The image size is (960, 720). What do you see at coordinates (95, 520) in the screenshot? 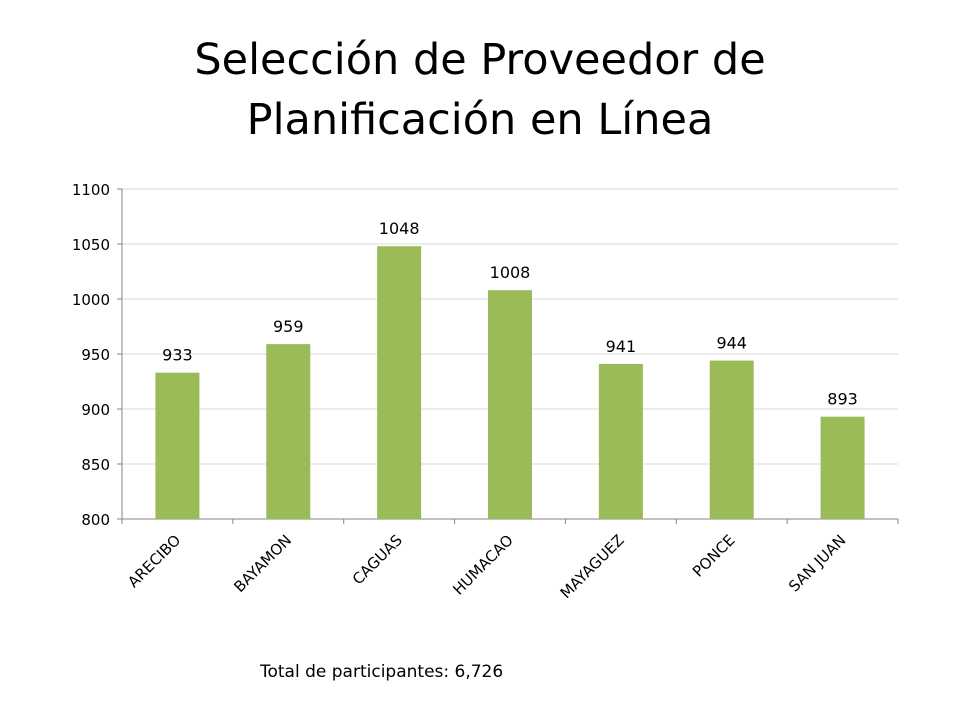
I see `y-tick-label: 800` at bounding box center [95, 520].